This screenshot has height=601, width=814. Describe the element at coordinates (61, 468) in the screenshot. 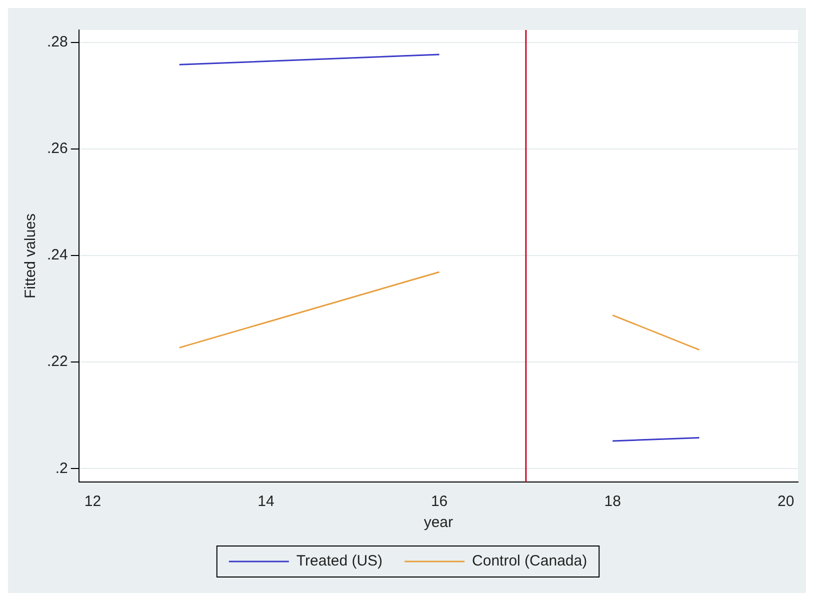

I see `y-tick-label: .2` at that location.